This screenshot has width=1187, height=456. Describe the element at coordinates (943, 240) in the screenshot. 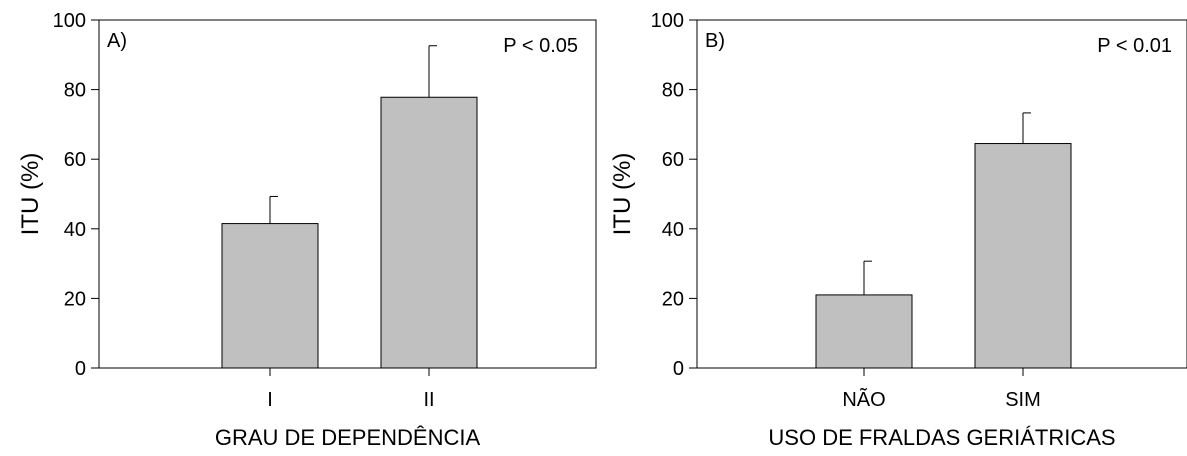

I see `bars-b` at that location.